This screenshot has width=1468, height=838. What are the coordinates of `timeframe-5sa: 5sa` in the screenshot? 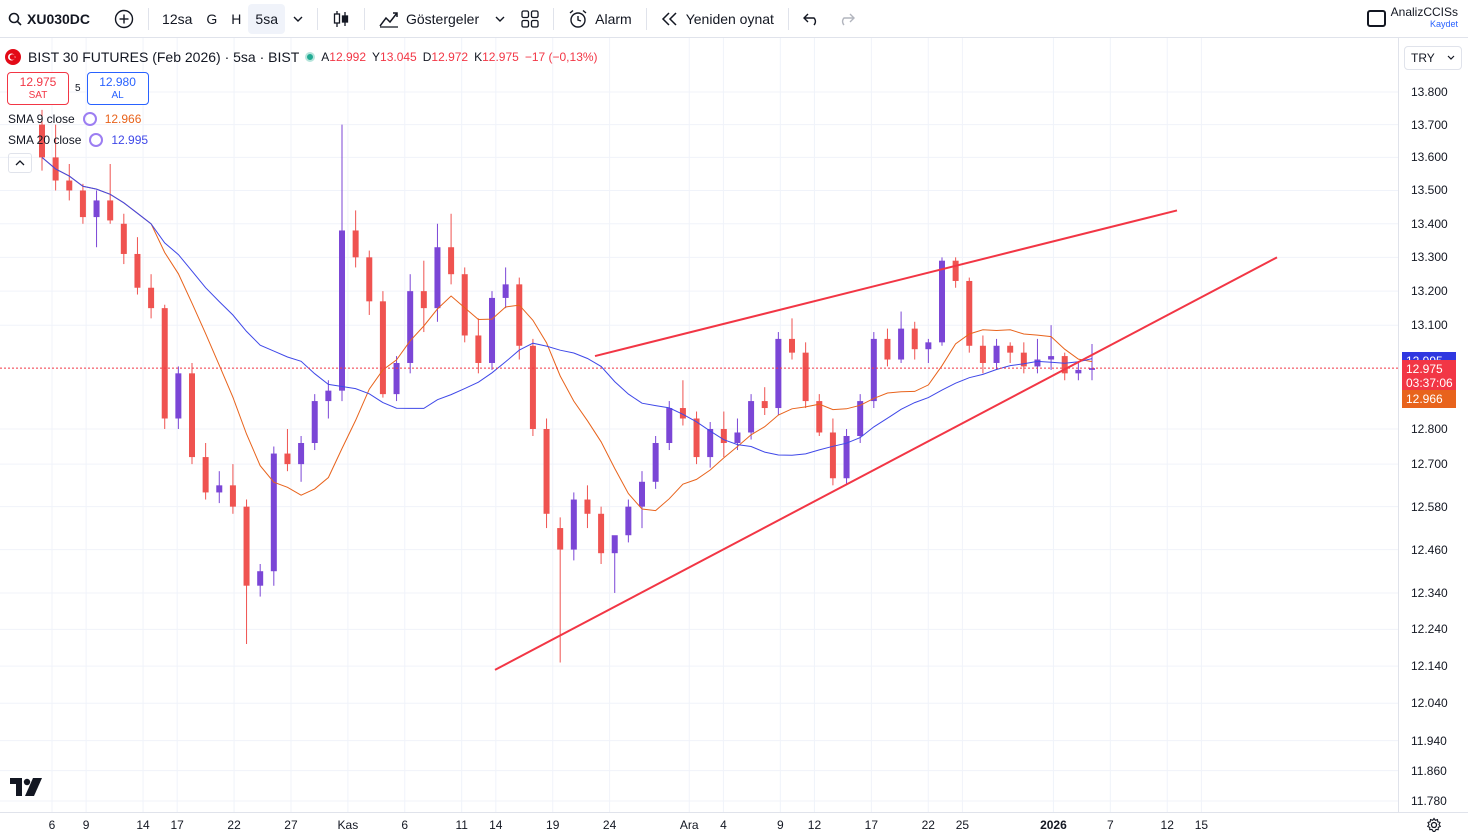 It's located at (266, 18).